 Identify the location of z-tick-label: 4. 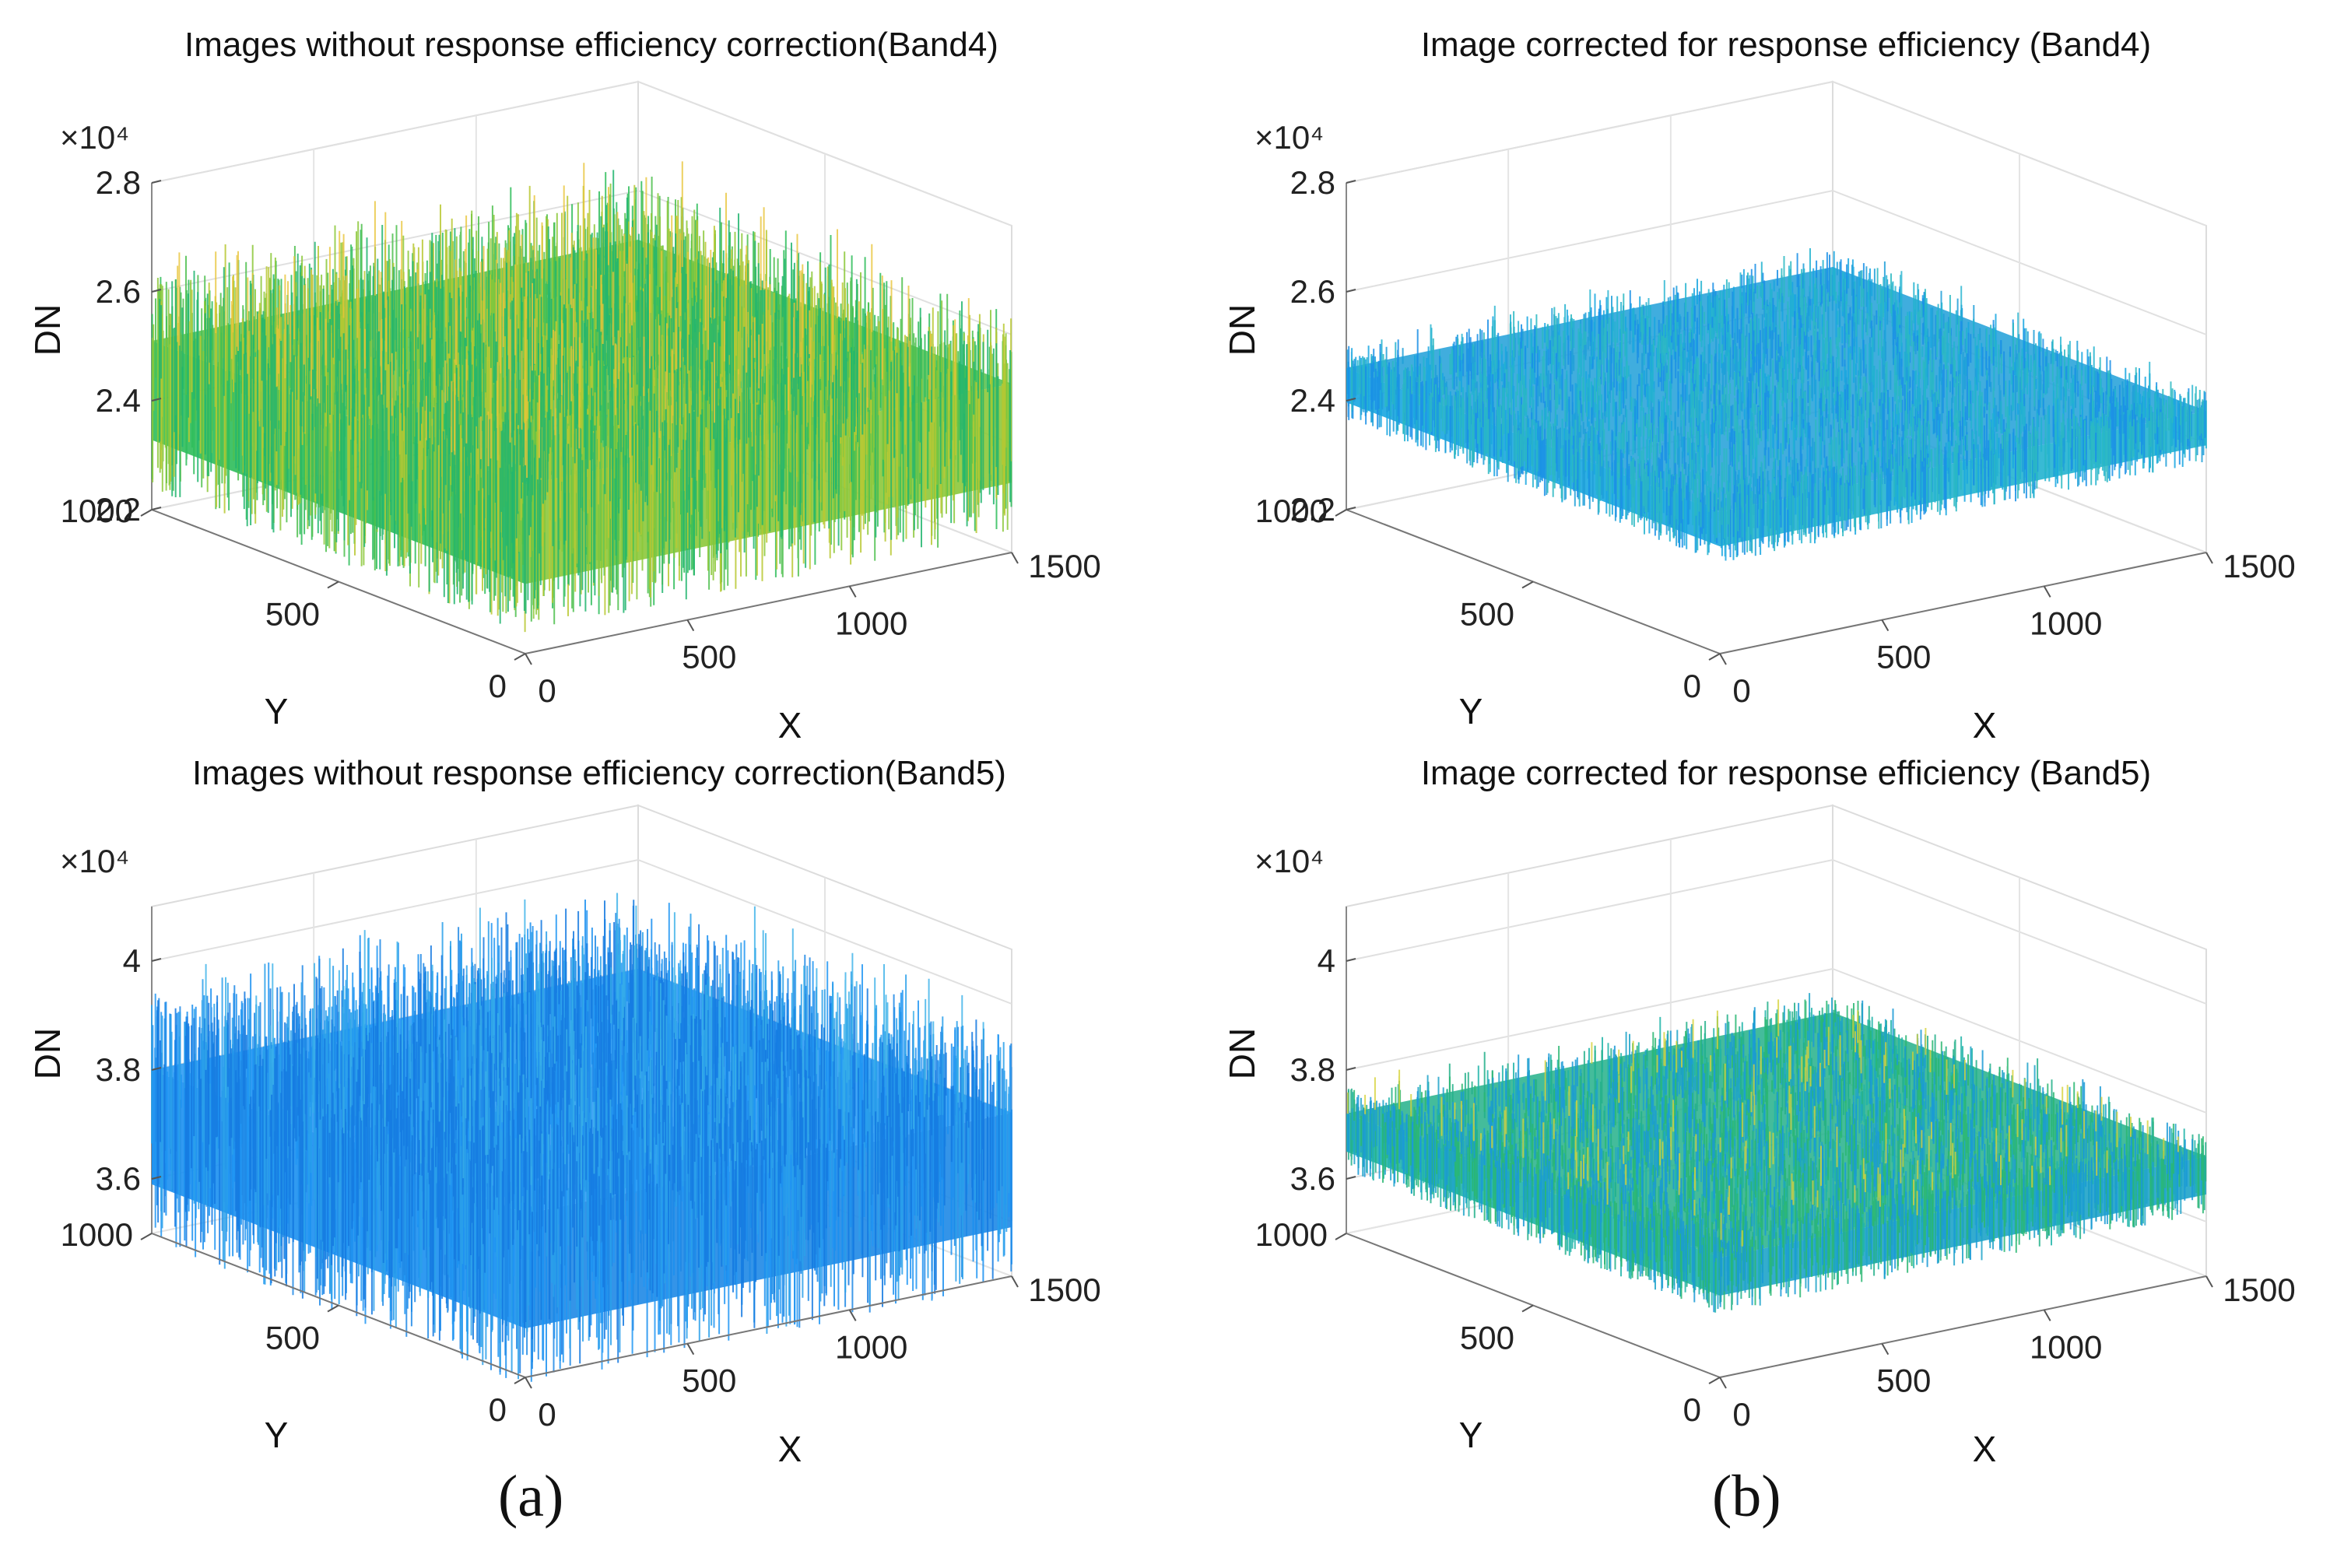
(132, 960).